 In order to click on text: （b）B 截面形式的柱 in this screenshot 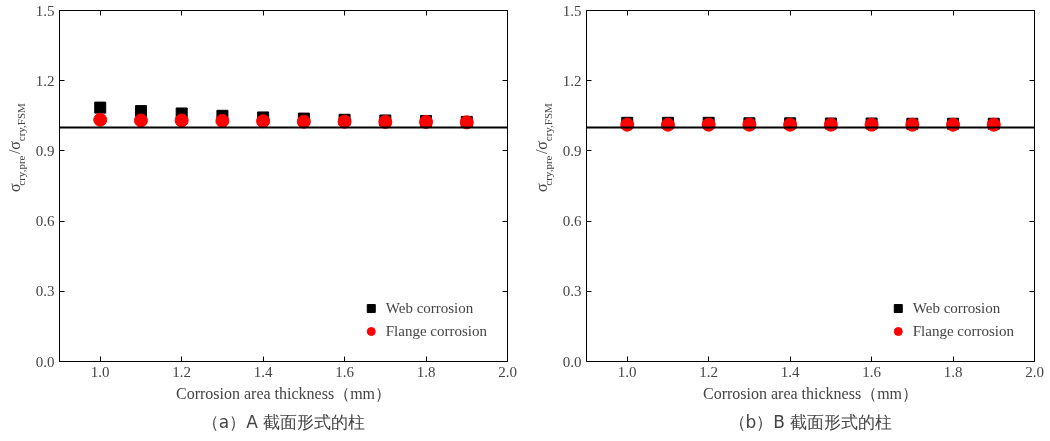, I will do `click(810, 421)`.